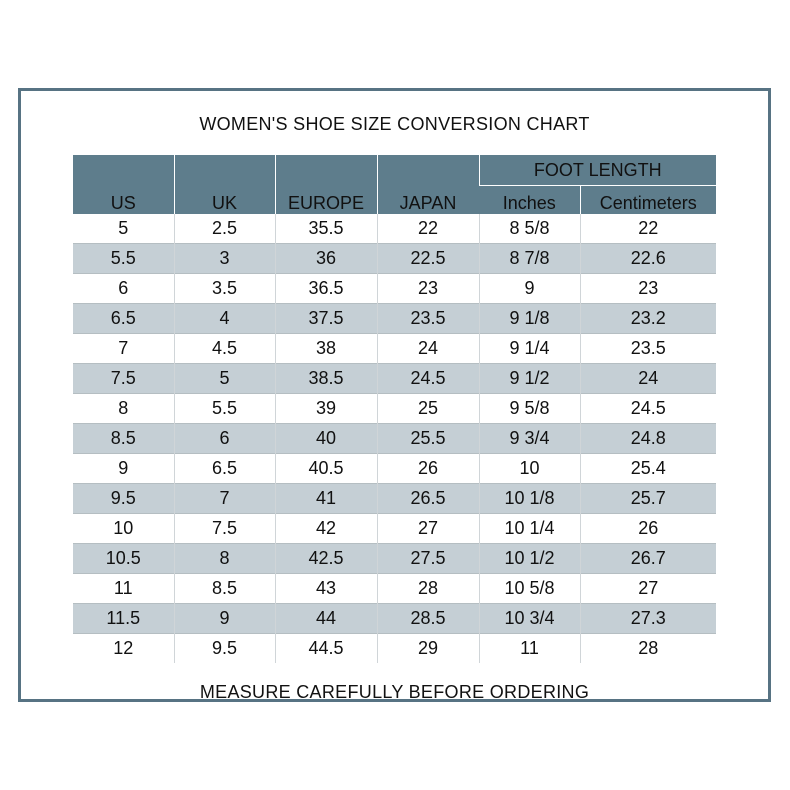  Describe the element at coordinates (529, 438) in the screenshot. I see `table-cell: 9 3/4` at that location.